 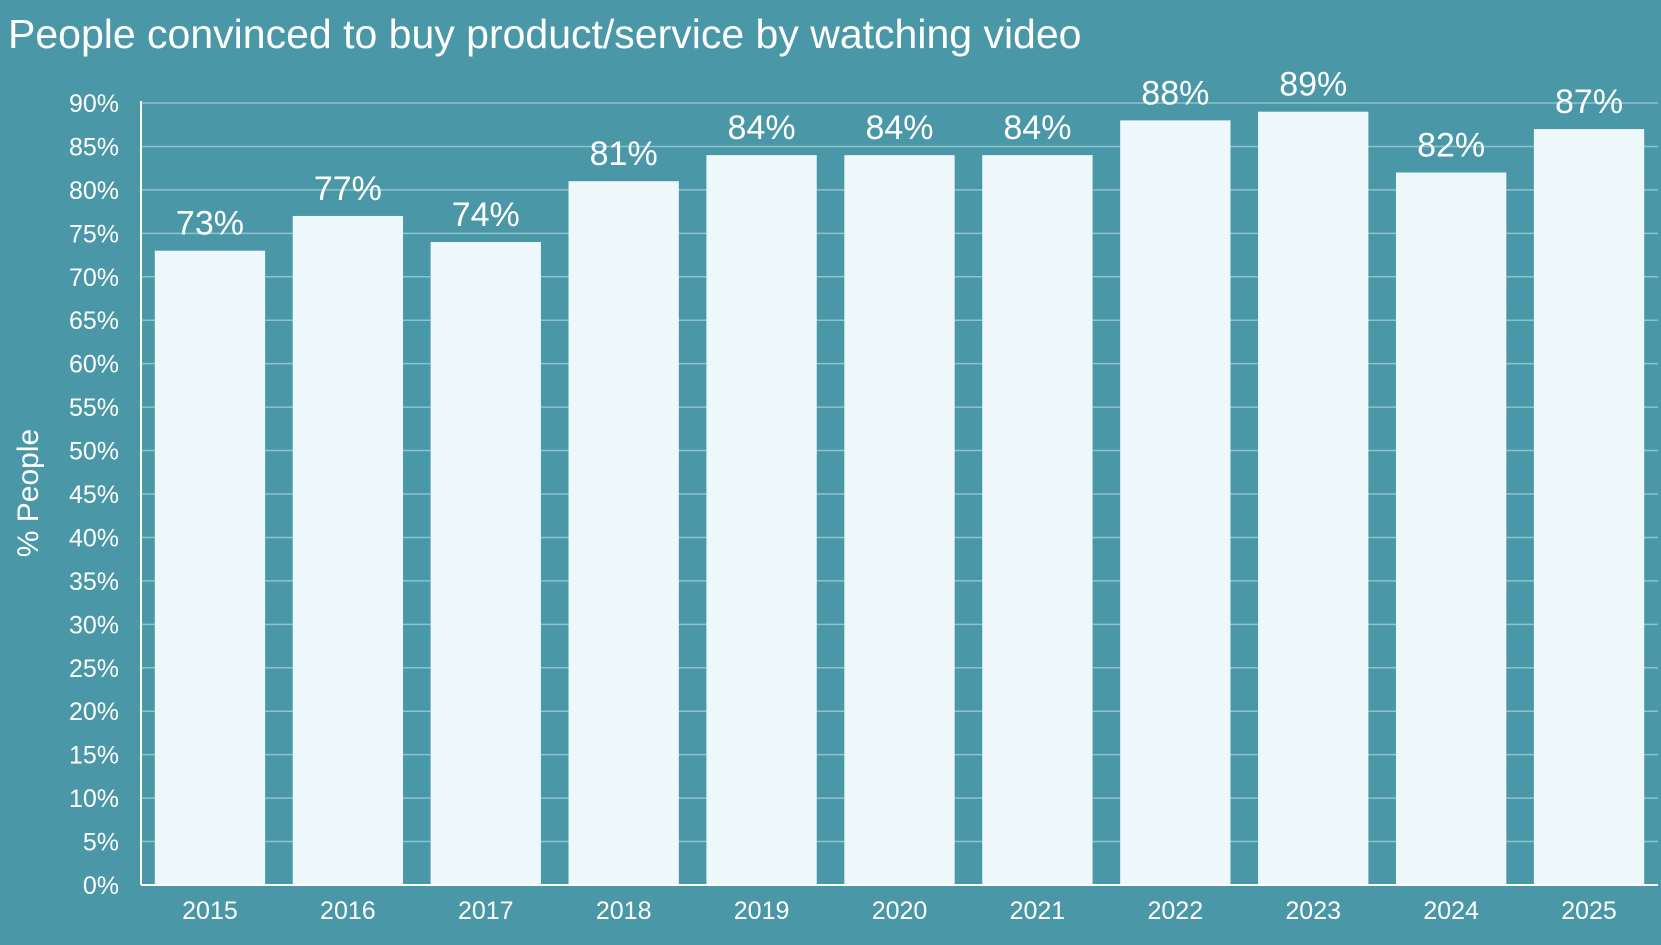 What do you see at coordinates (210, 224) in the screenshot?
I see `bar-value-label: 73%` at bounding box center [210, 224].